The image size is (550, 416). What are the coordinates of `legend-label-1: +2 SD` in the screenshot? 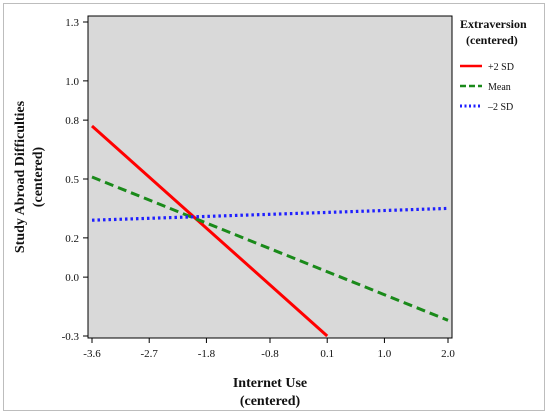 It's located at (501, 67).